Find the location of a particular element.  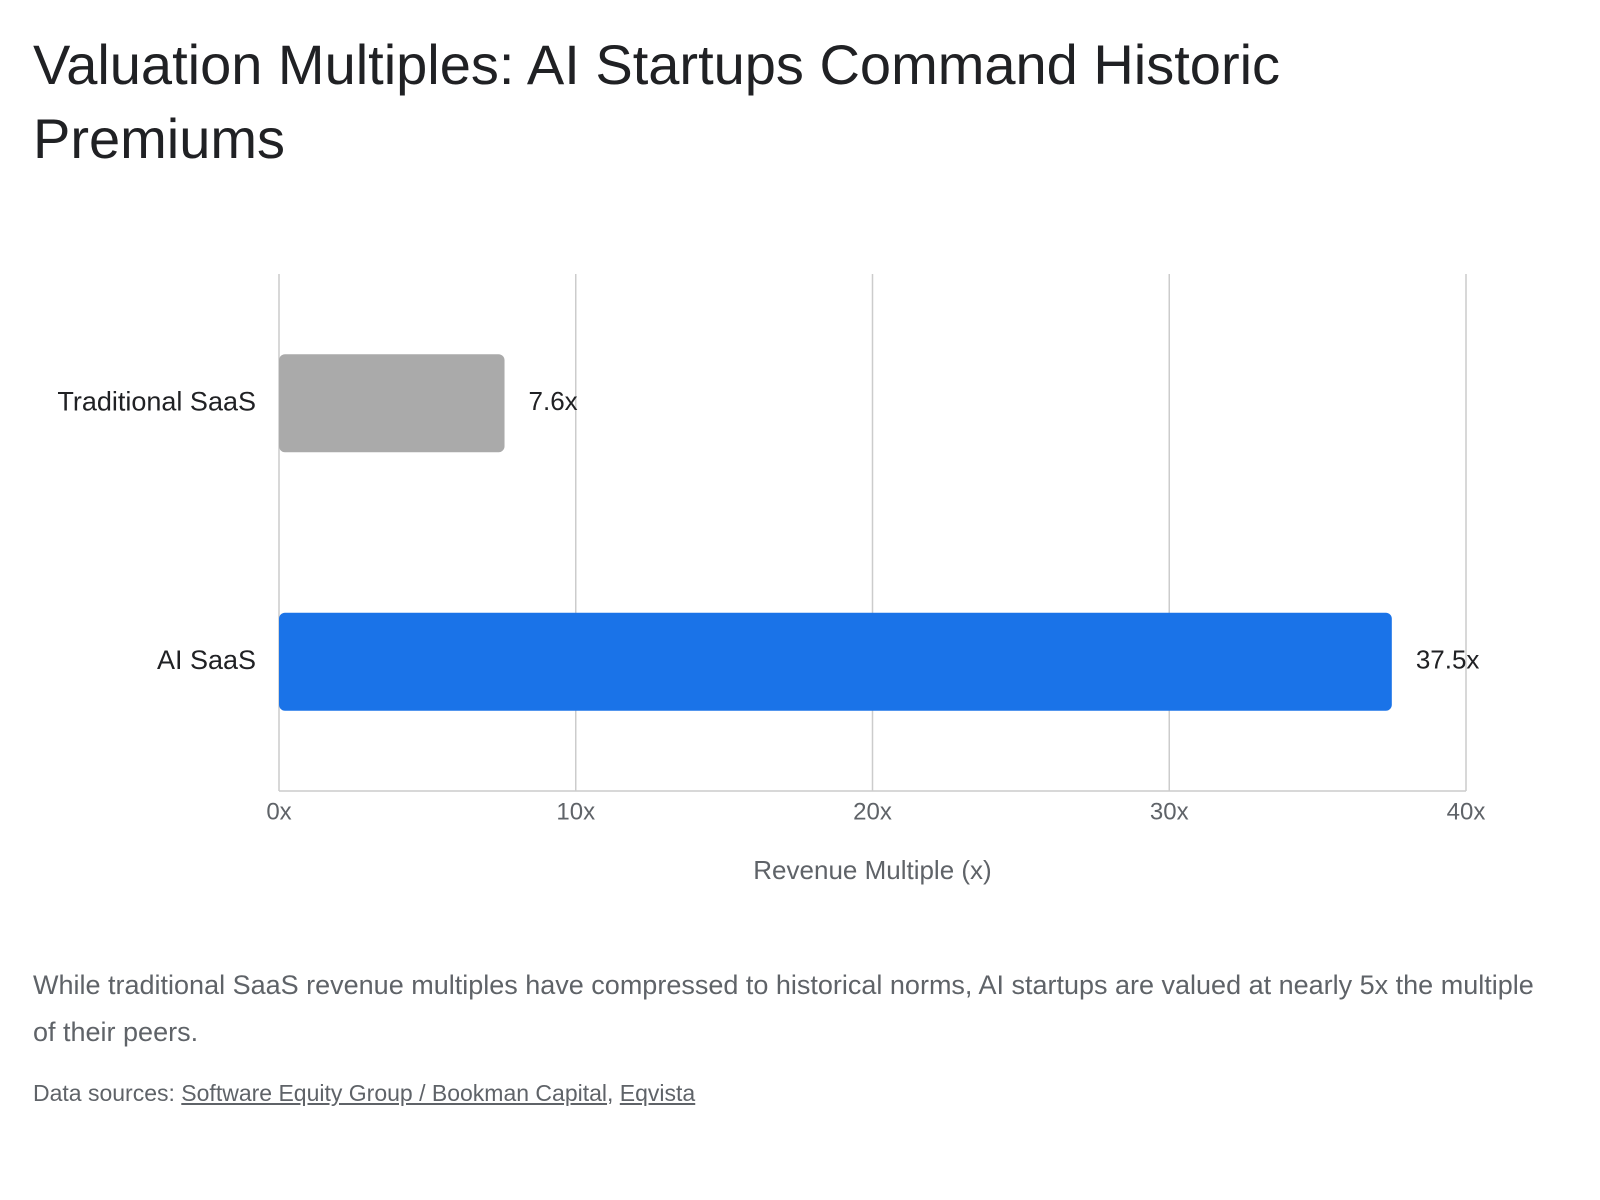

x-tick-label: 10x is located at coordinates (575, 811).